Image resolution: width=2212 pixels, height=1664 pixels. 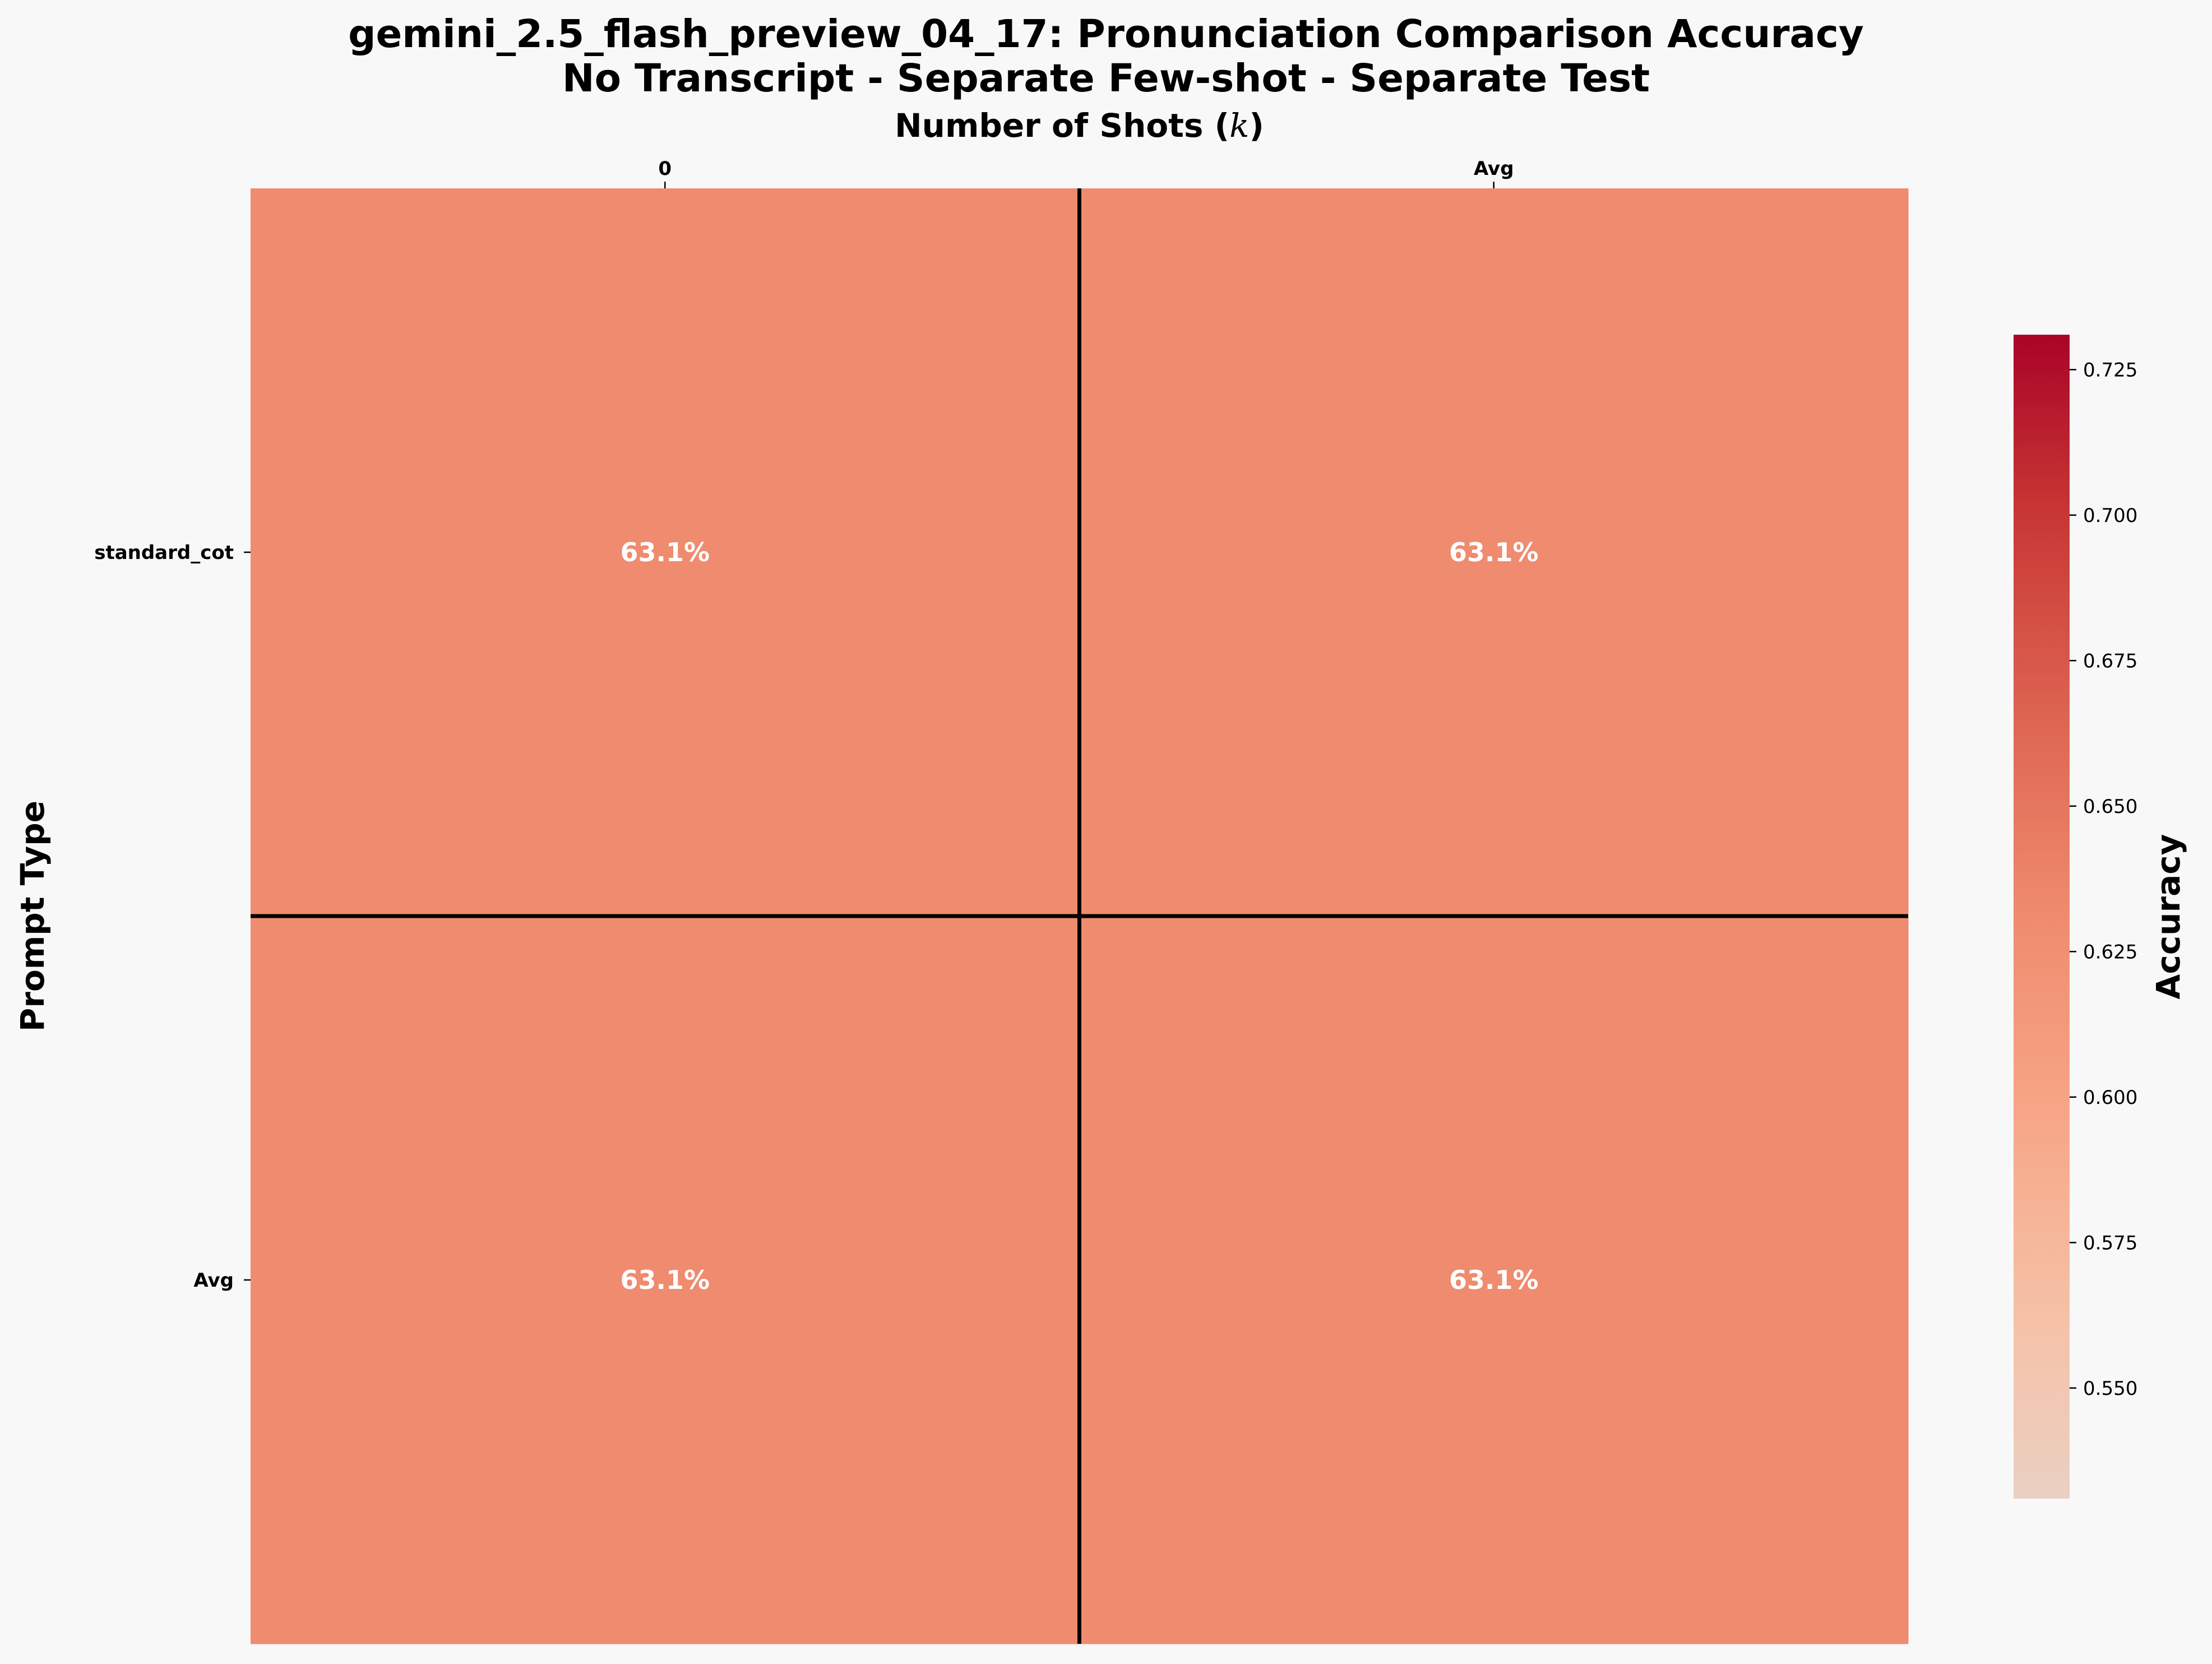 What do you see at coordinates (2110, 370) in the screenshot?
I see `colorbar-tick-label: 0.725` at bounding box center [2110, 370].